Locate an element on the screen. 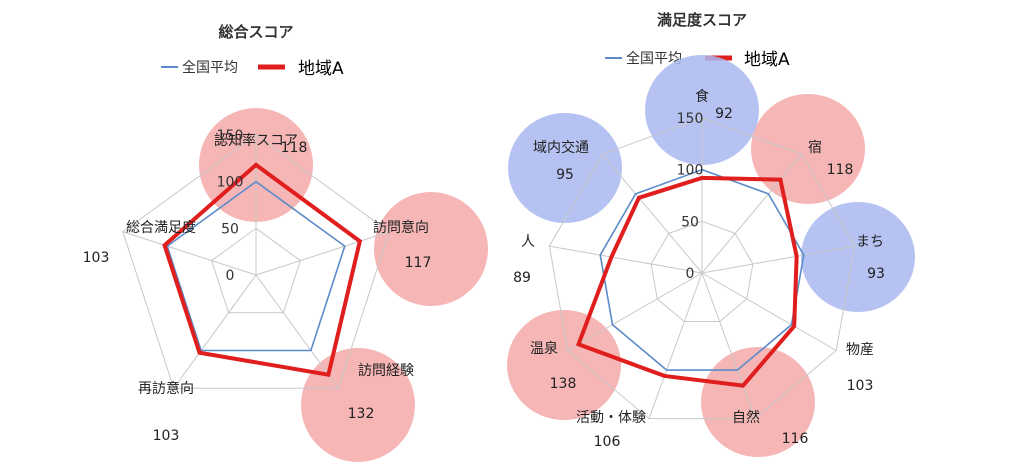  category-label-5: 総合満足度 is located at coordinates (161, 228).